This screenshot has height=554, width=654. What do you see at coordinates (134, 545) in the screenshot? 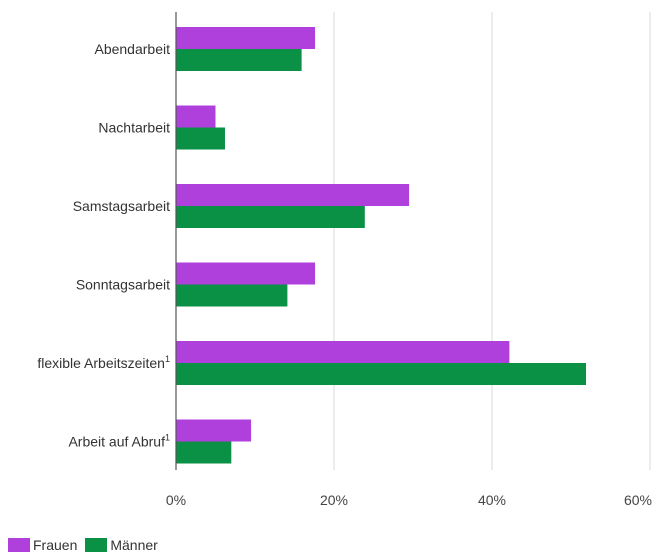
I see `legend-label-maenner: Männer` at bounding box center [134, 545].